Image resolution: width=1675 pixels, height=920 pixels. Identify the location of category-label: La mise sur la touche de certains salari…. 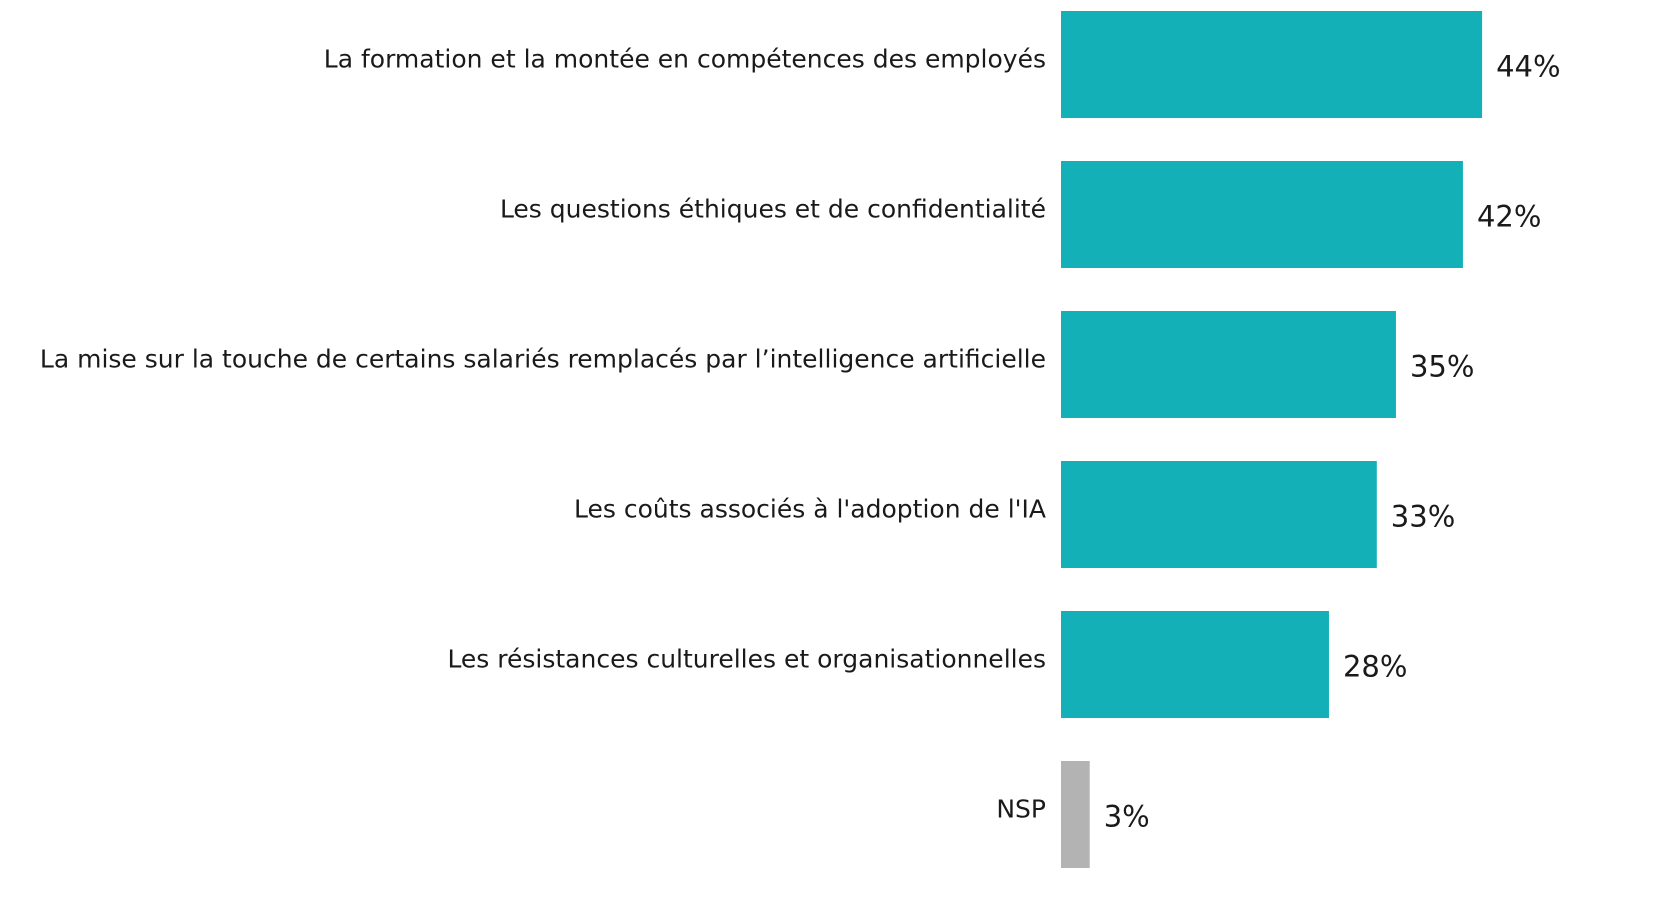
(543, 359).